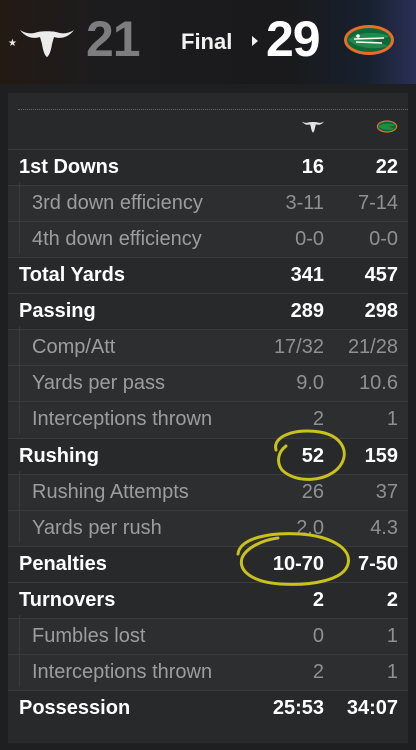 Image resolution: width=416 pixels, height=750 pixels. I want to click on stat-row: Fumbles lost 0 1, so click(208, 634).